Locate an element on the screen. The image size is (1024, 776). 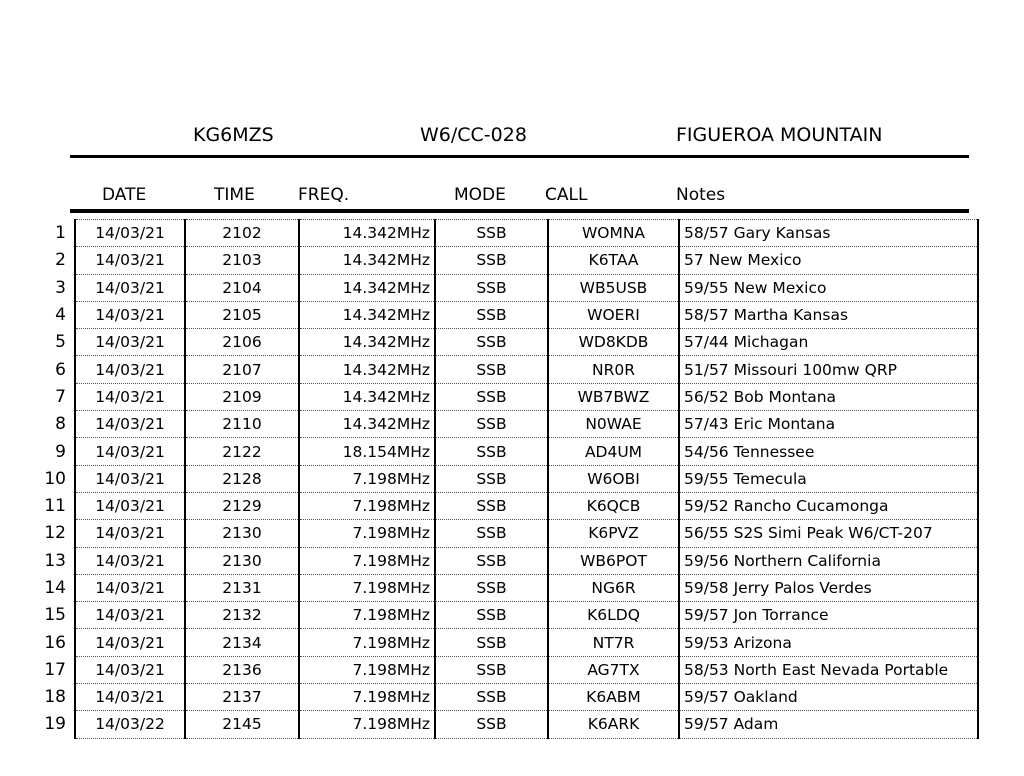
row-number: 18 is located at coordinates (55, 697).